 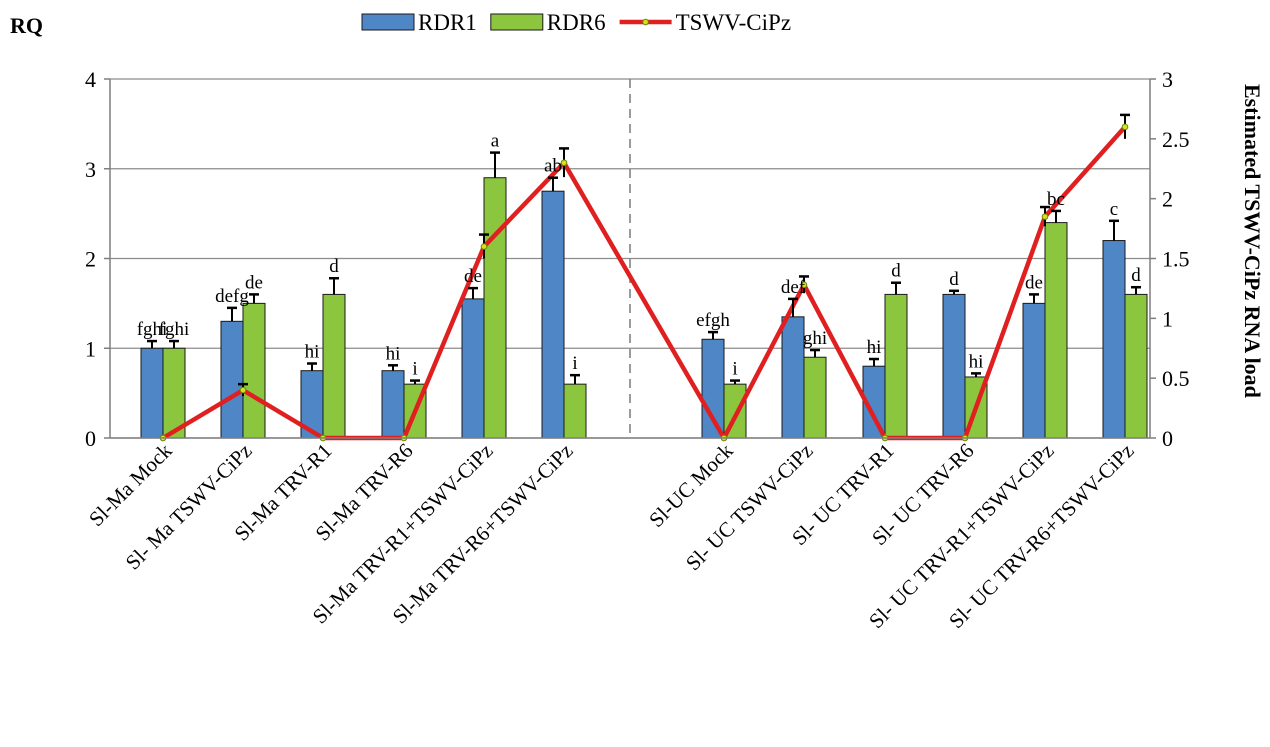 I want to click on legend: RDR1 RDR6 TSWV-CiPz, so click(x=576, y=22).